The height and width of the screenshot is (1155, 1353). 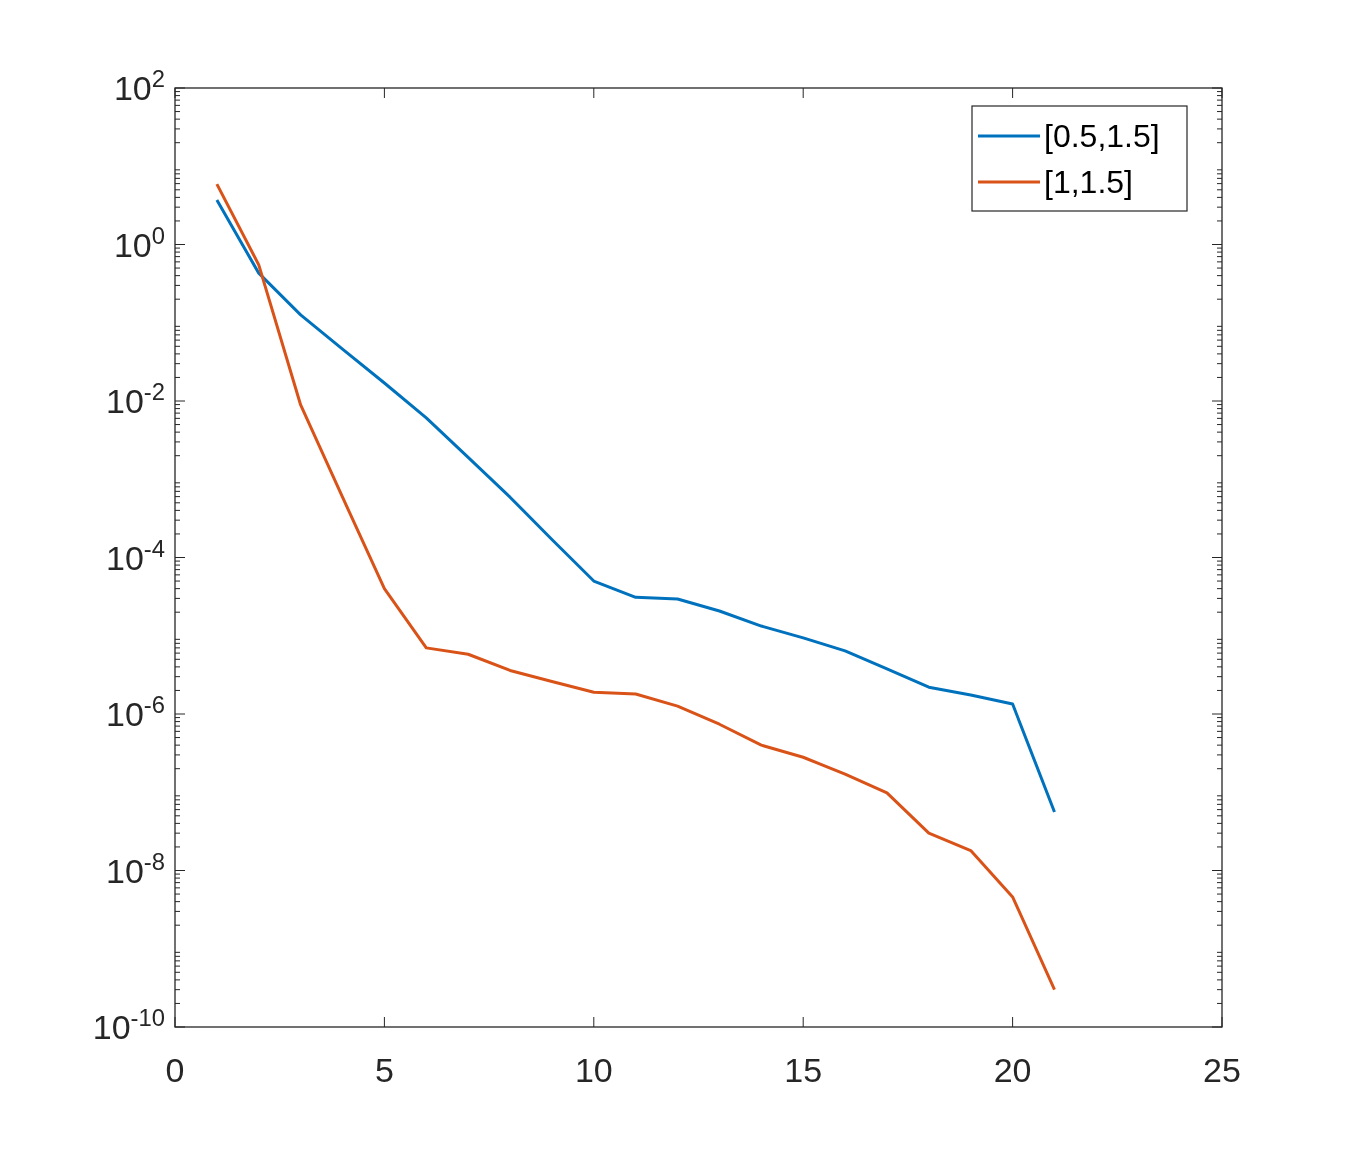 I want to click on x-tick-label: 20, so click(x=1012, y=1070).